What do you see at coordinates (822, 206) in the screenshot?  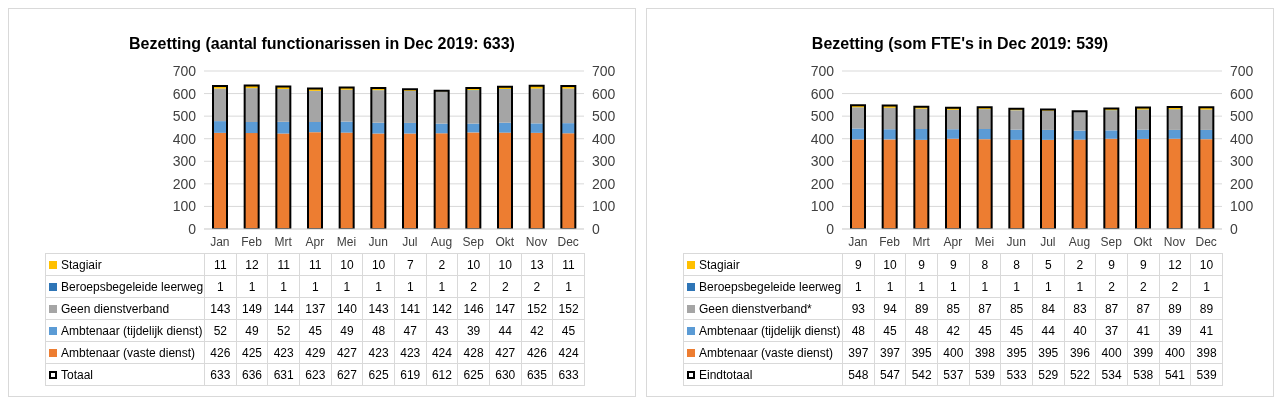 I see `y-tick-label: 100` at bounding box center [822, 206].